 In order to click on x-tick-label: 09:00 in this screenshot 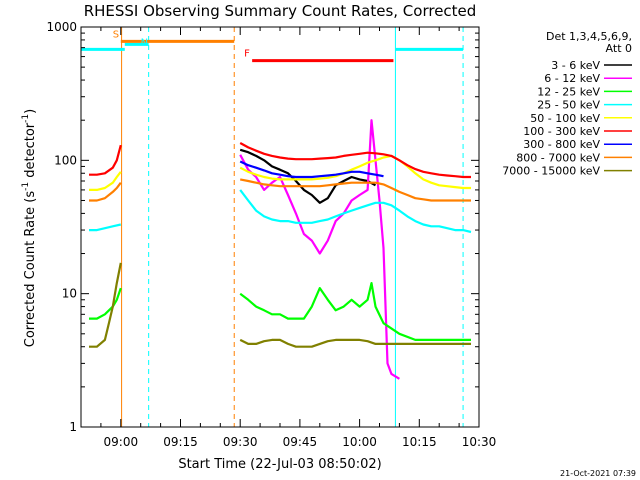, I will do `click(121, 442)`.